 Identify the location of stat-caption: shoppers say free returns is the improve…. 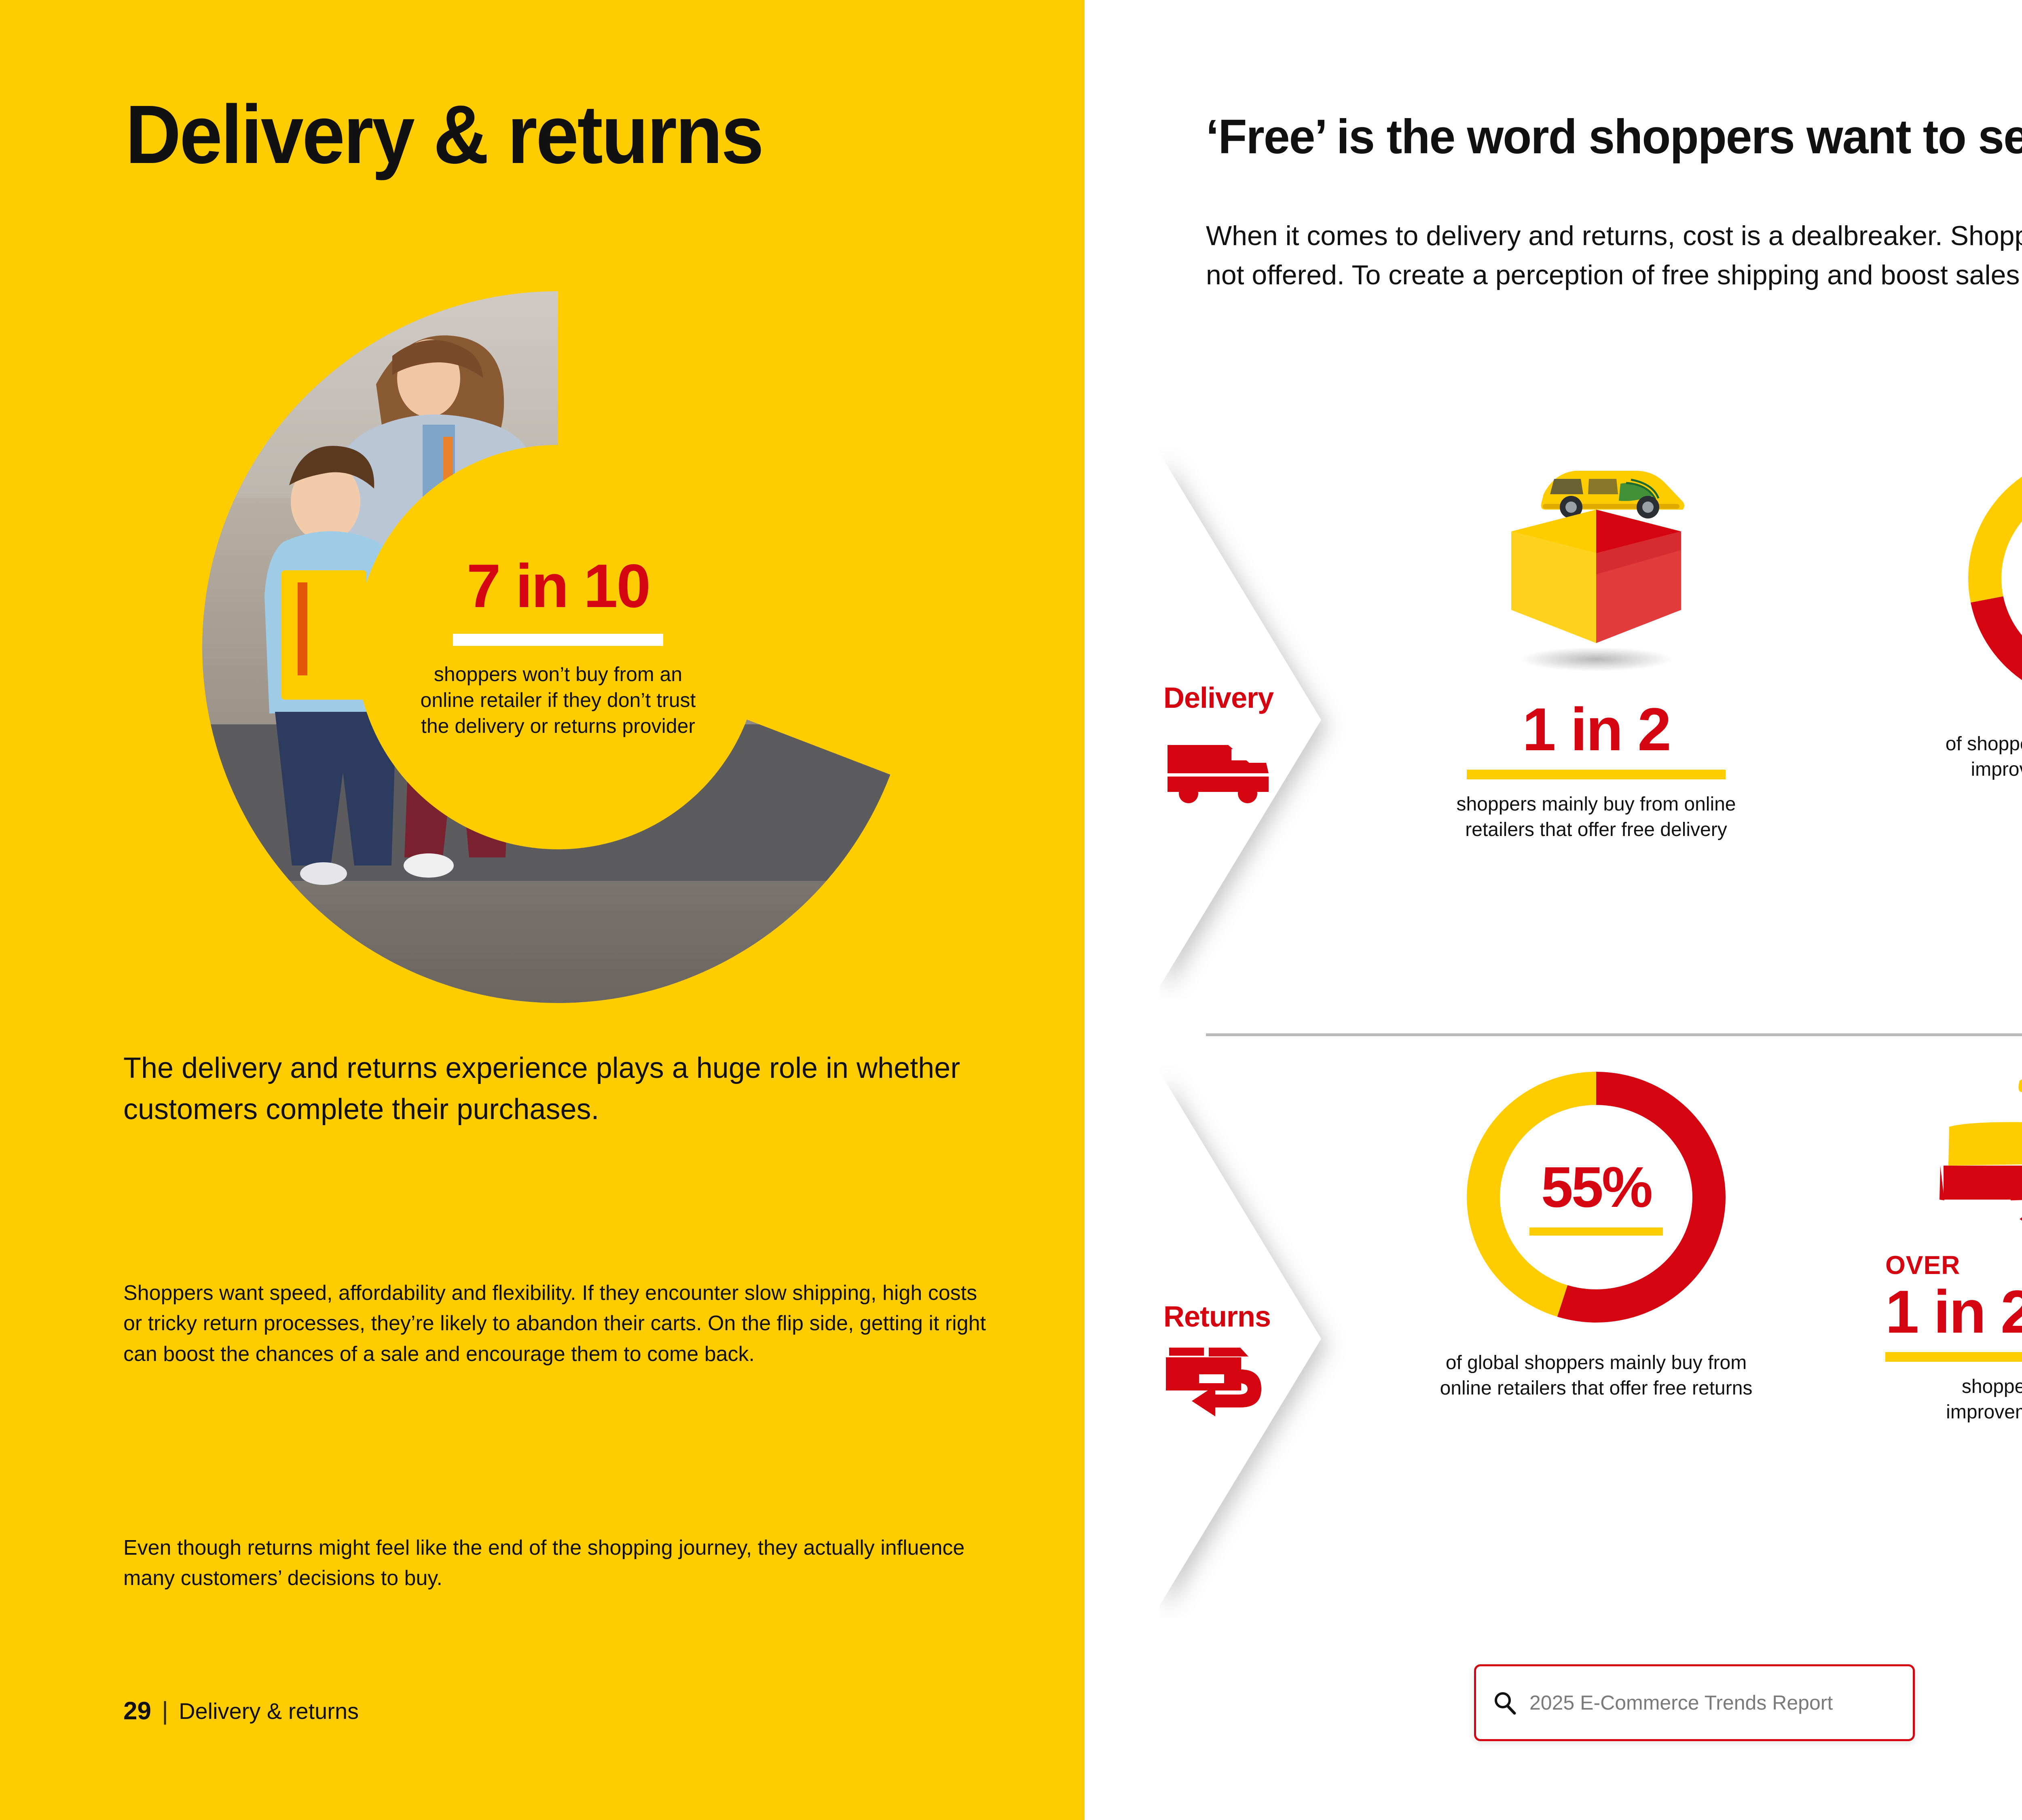
(1984, 1399).